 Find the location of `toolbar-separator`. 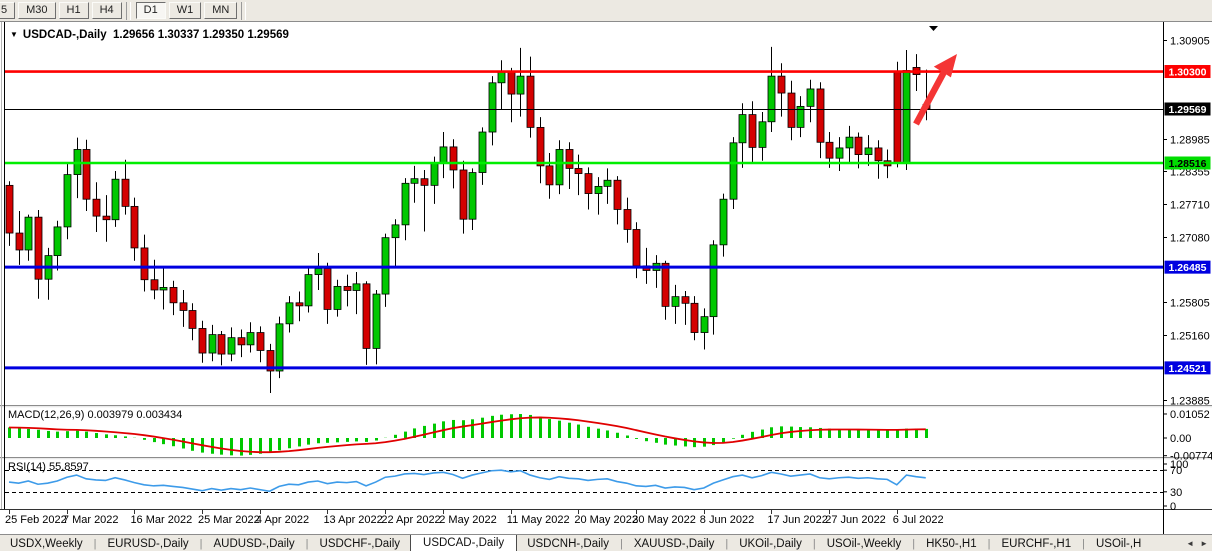

toolbar-separator is located at coordinates (128, 10).